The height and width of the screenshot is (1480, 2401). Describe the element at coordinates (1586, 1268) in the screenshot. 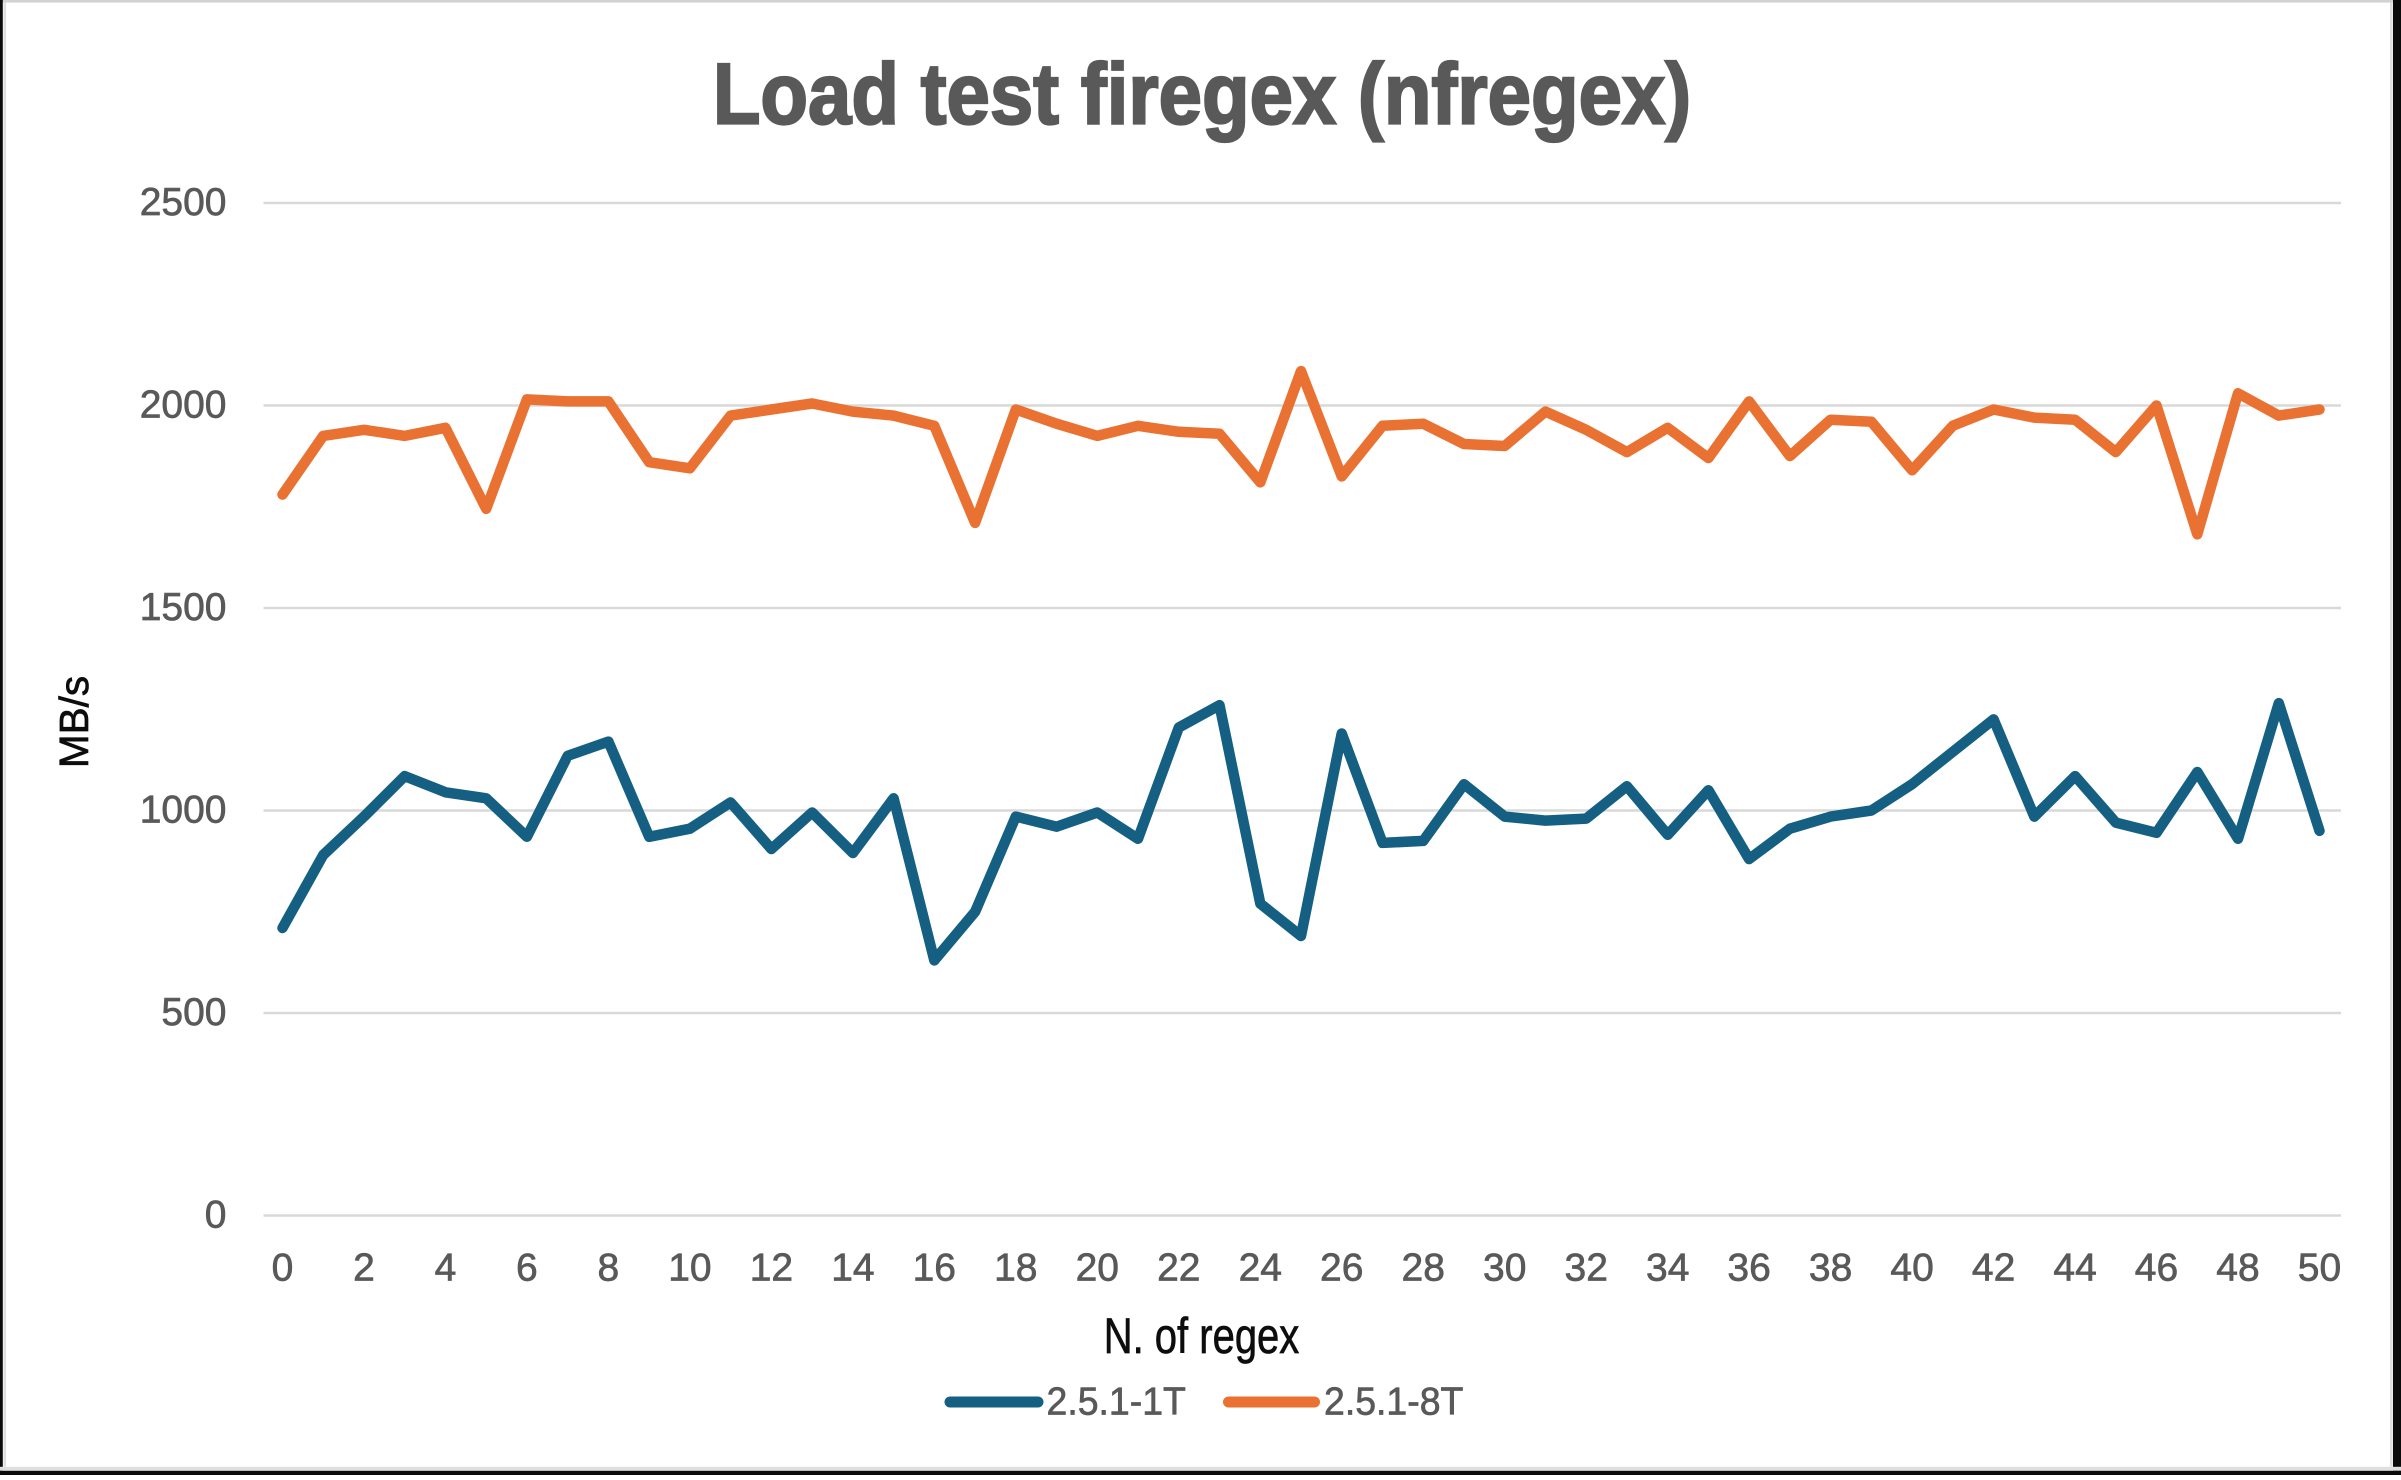

I see `svg-text: 32` at that location.